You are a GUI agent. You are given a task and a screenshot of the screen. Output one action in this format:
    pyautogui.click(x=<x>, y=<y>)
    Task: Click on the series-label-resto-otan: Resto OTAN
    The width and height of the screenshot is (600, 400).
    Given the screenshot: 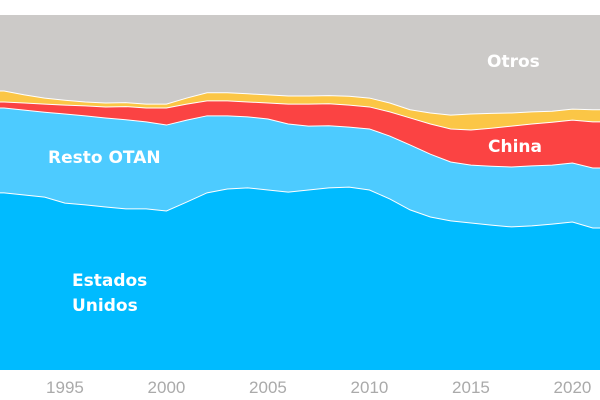 What is the action you would take?
    pyautogui.click(x=104, y=158)
    